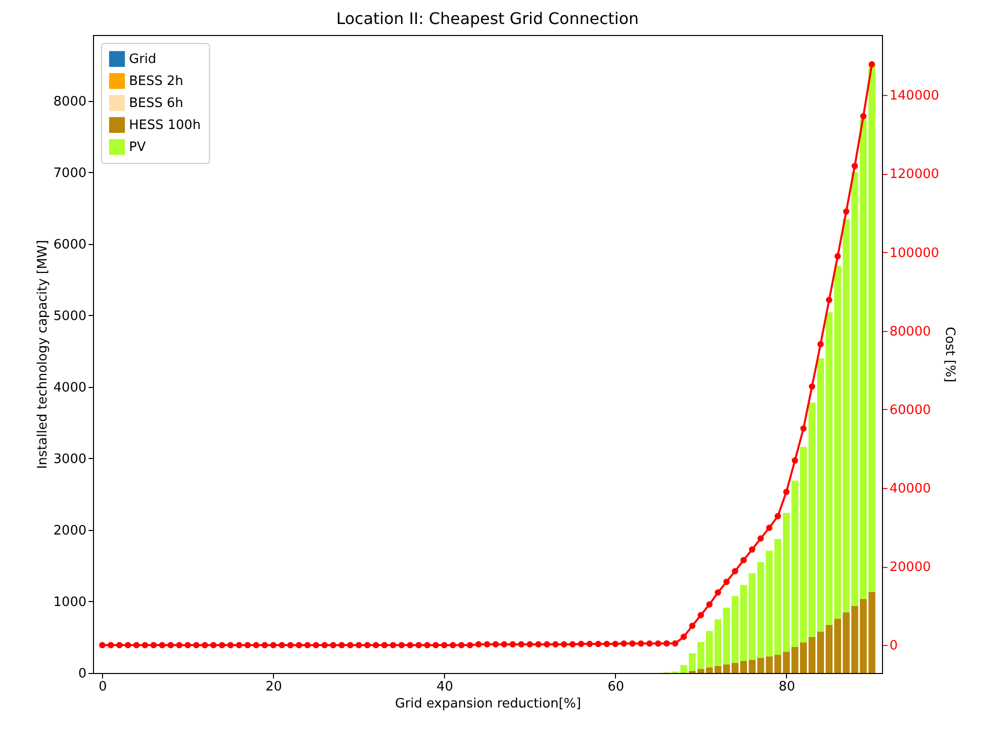 The height and width of the screenshot is (733, 988). I want to click on y2-tick-label: 100000, so click(915, 253).